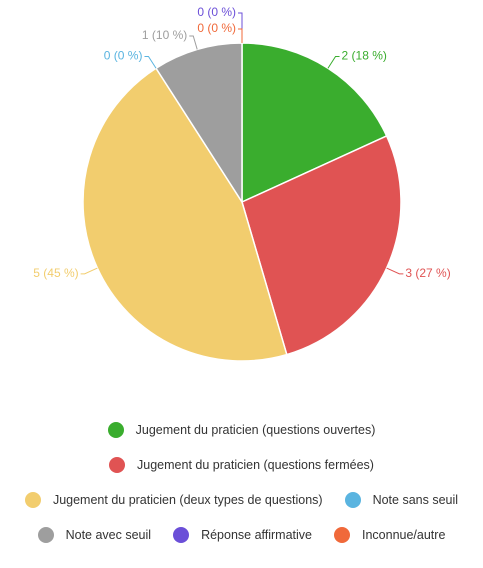 The height and width of the screenshot is (568, 483). Describe the element at coordinates (427, 273) in the screenshot. I see `data-label: 3 (27 %)` at that location.